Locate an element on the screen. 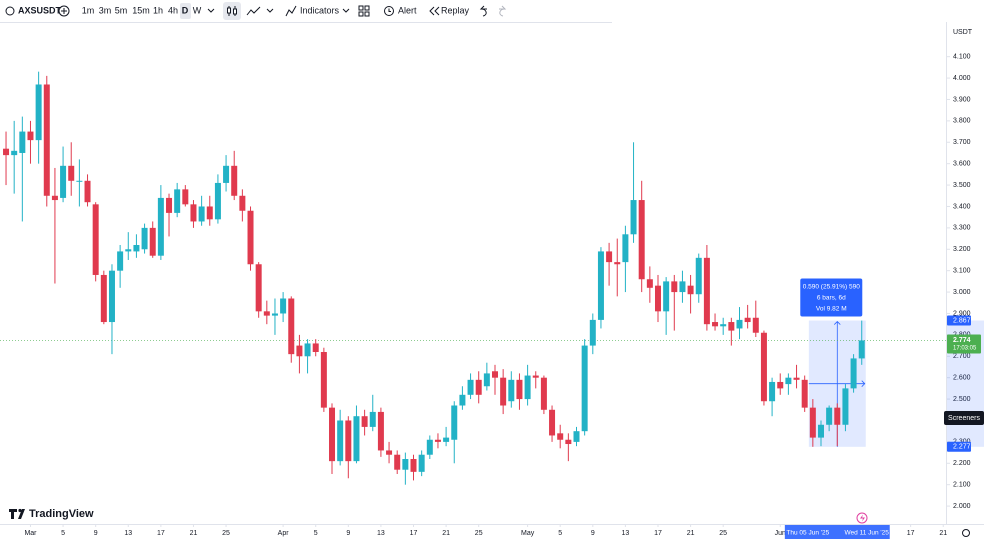 Image resolution: width=984 pixels, height=550 pixels. line-tool-icon is located at coordinates (253, 11).